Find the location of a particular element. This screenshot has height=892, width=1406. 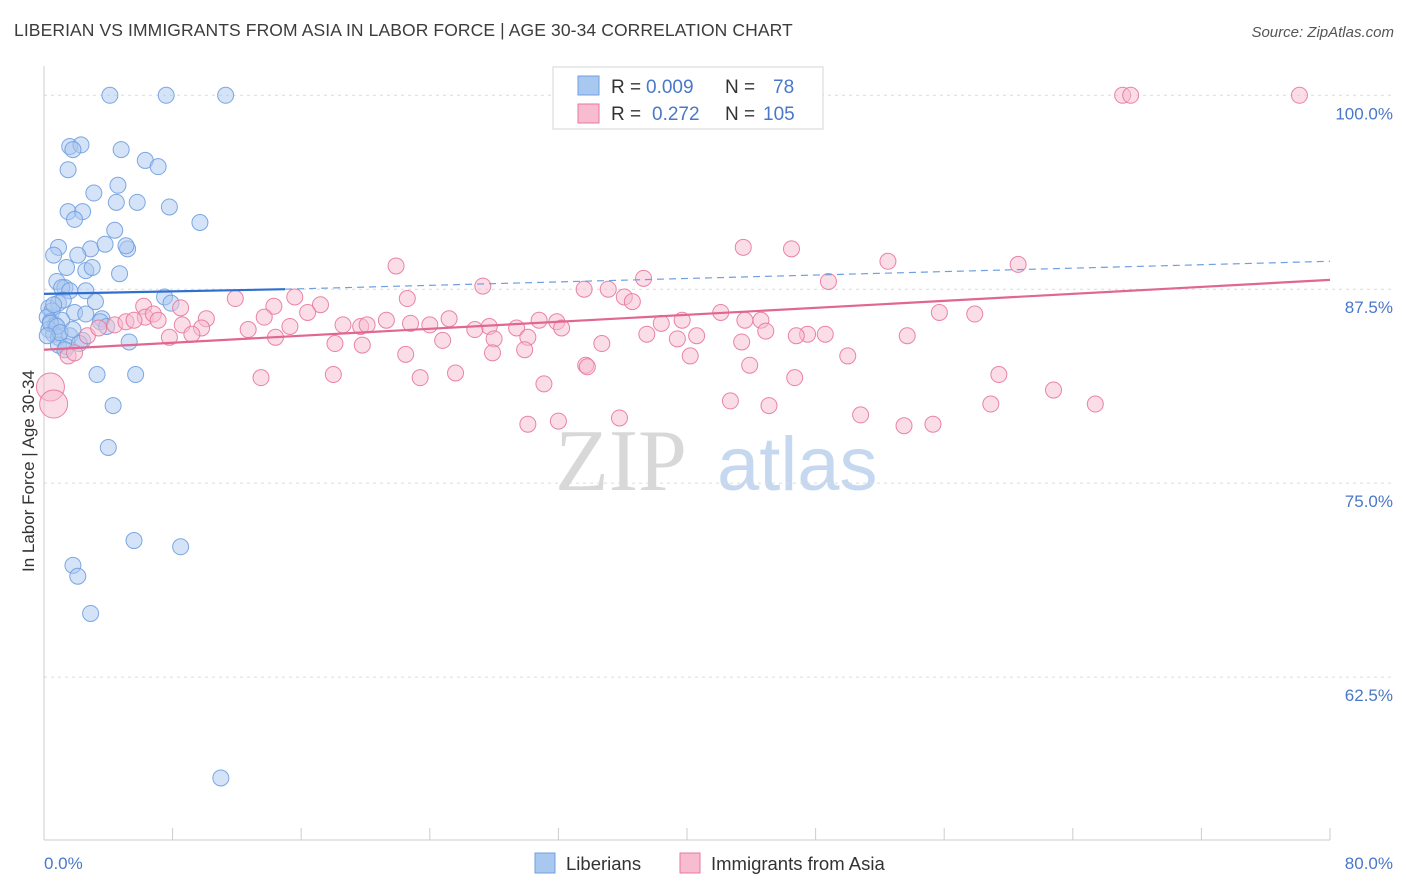

series-legend: Liberians Immigrants from Asia is located at coordinates (709, 863).